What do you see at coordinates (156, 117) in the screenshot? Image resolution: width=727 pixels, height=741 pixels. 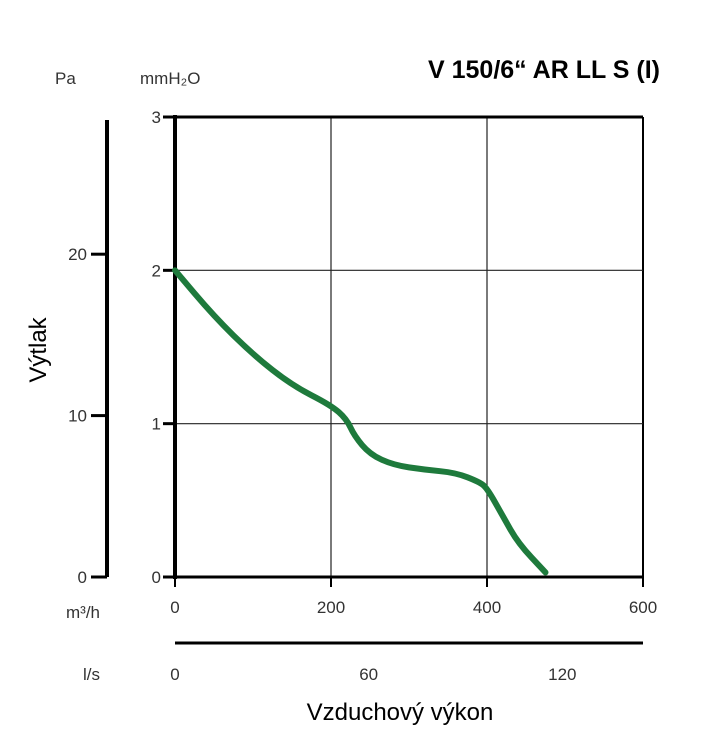 I see `y-tick-label: 3` at bounding box center [156, 117].